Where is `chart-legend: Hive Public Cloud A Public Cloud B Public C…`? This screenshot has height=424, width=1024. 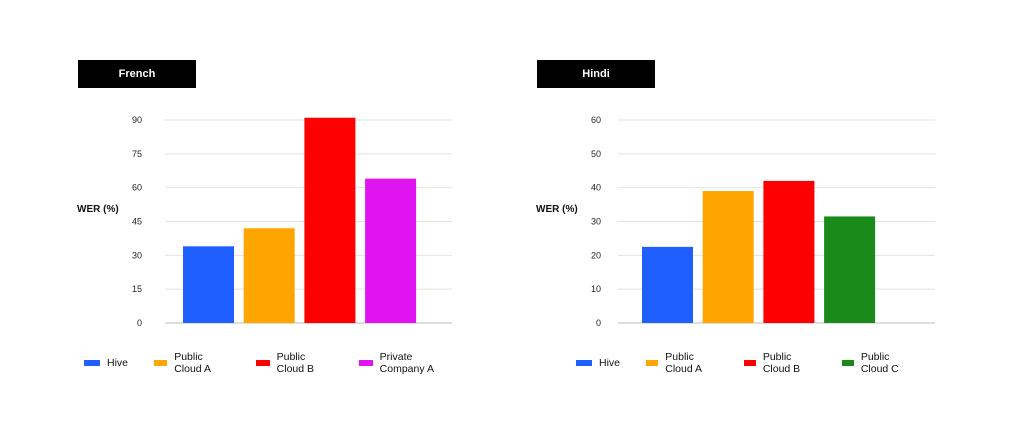
chart-legend: Hive Public Cloud A Public Cloud B Public C… is located at coordinates (758, 363).